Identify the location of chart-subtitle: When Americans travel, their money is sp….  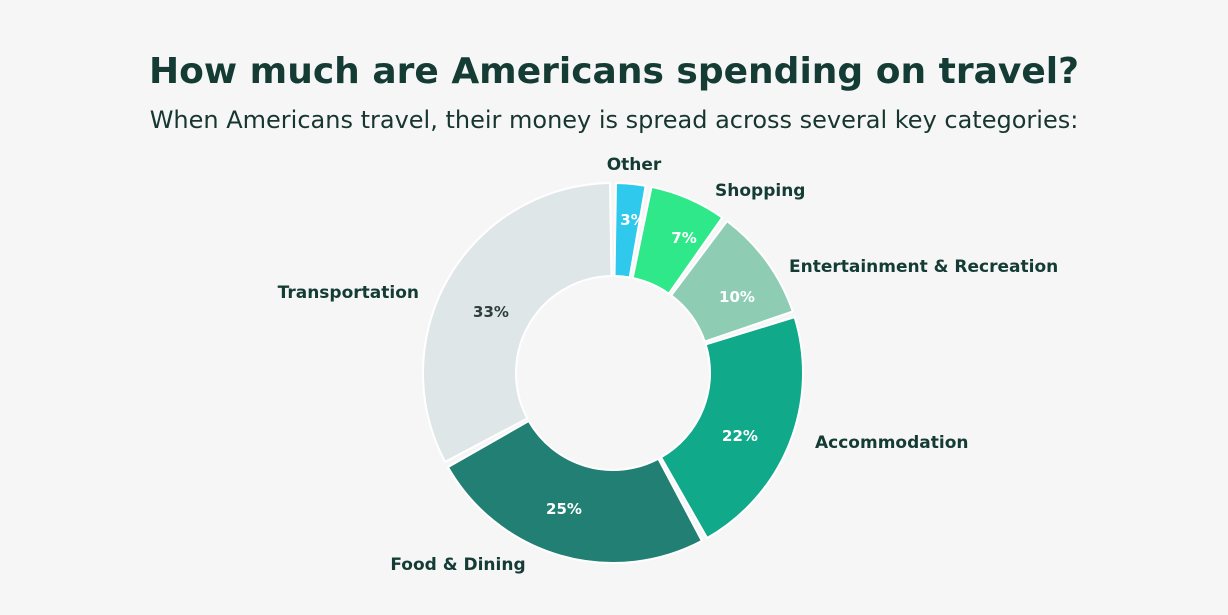
(614, 120).